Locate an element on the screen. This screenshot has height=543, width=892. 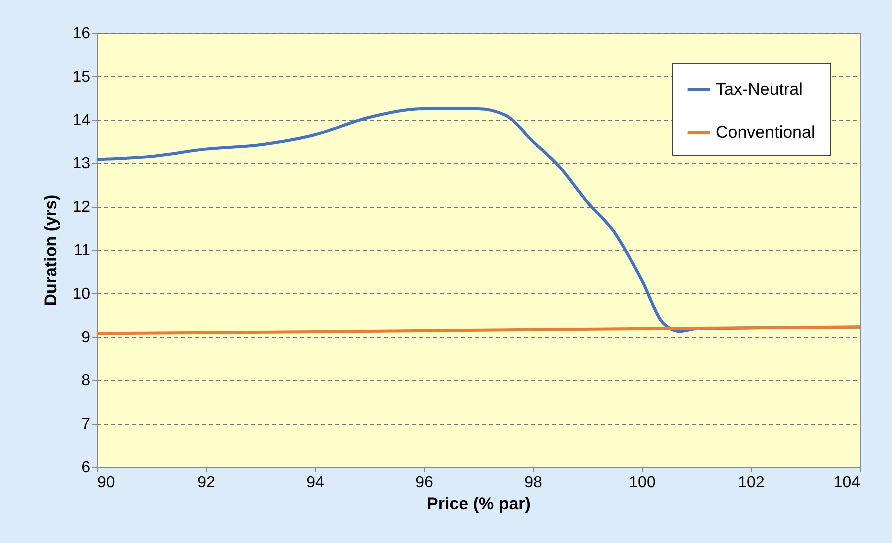
y-tick-label: 7 is located at coordinates (86, 425).